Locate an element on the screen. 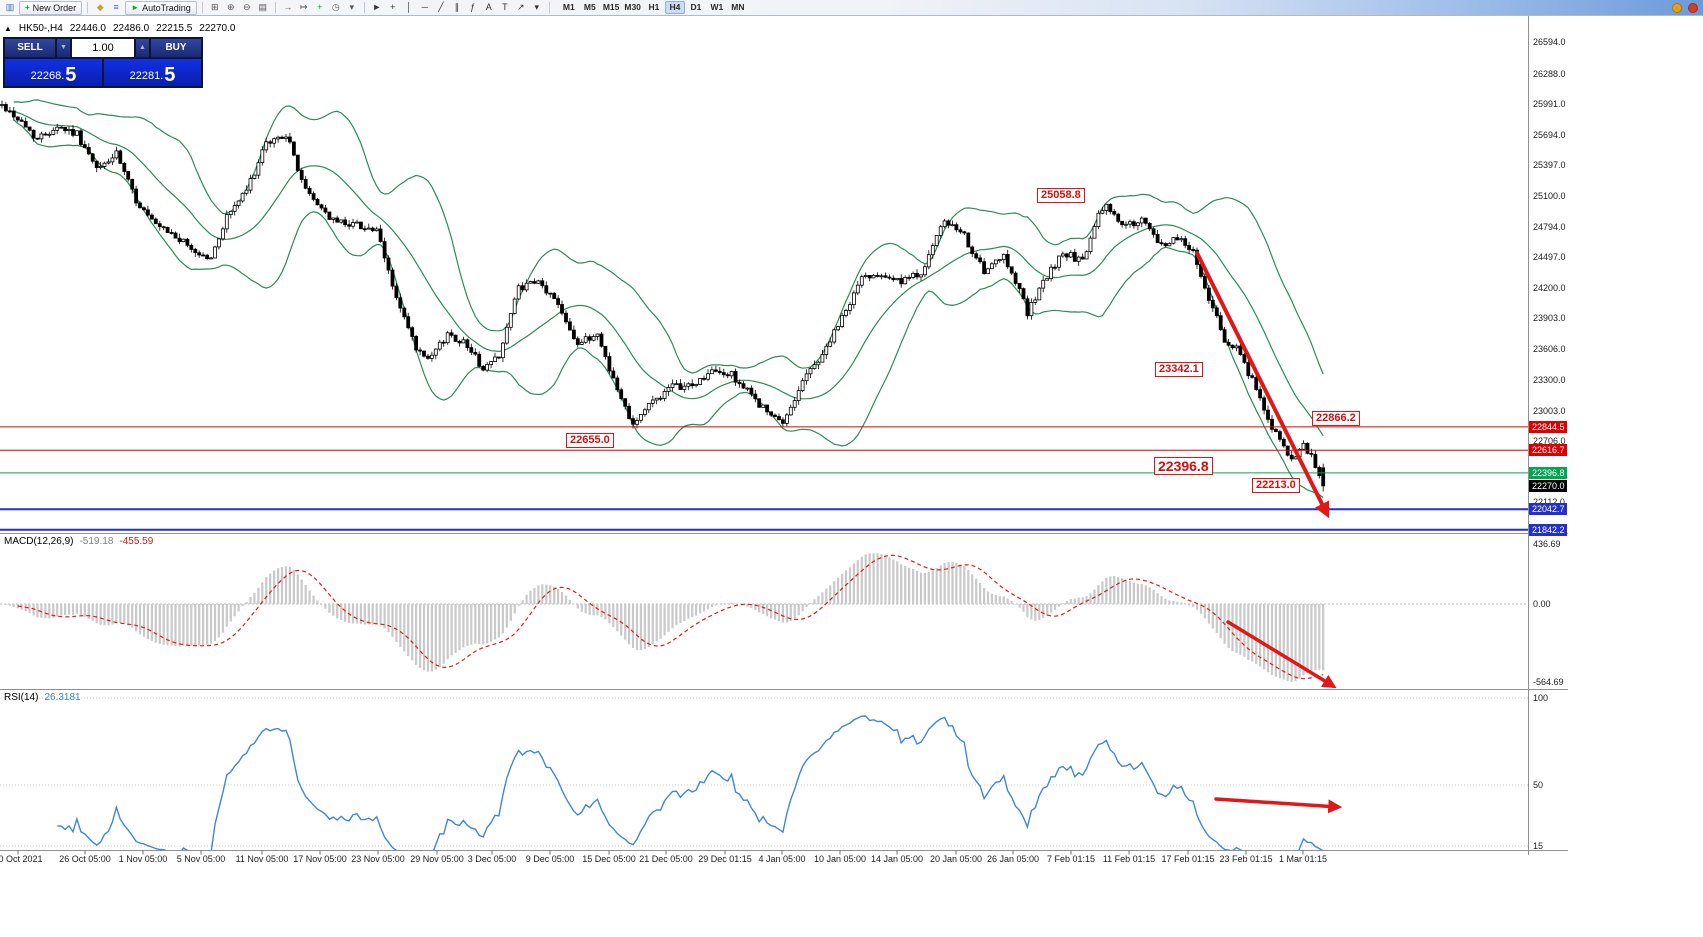 Image resolution: width=1703 pixels, height=937 pixels. autotrading-icon: ► is located at coordinates (135, 7).